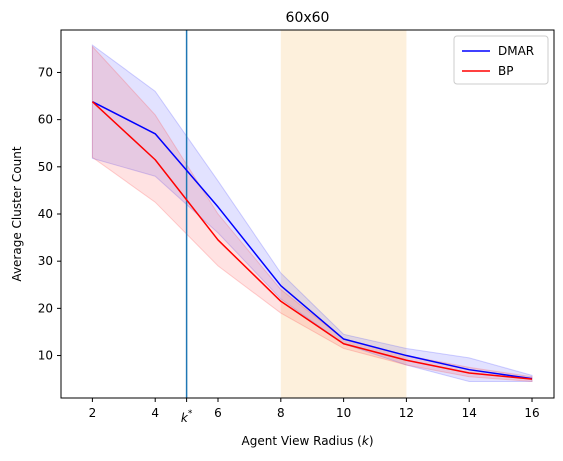  I want to click on y-axis: 10 20 30 40 50 60 70, so click(49, 214).